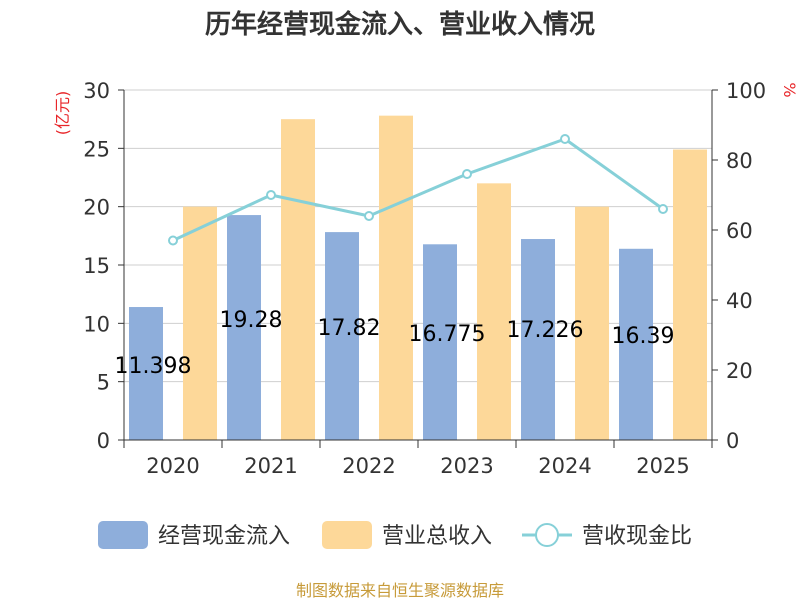 The width and height of the screenshot is (800, 600). What do you see at coordinates (437, 536) in the screenshot?
I see `legend-label-total-revenue: 营业总收入` at bounding box center [437, 536].